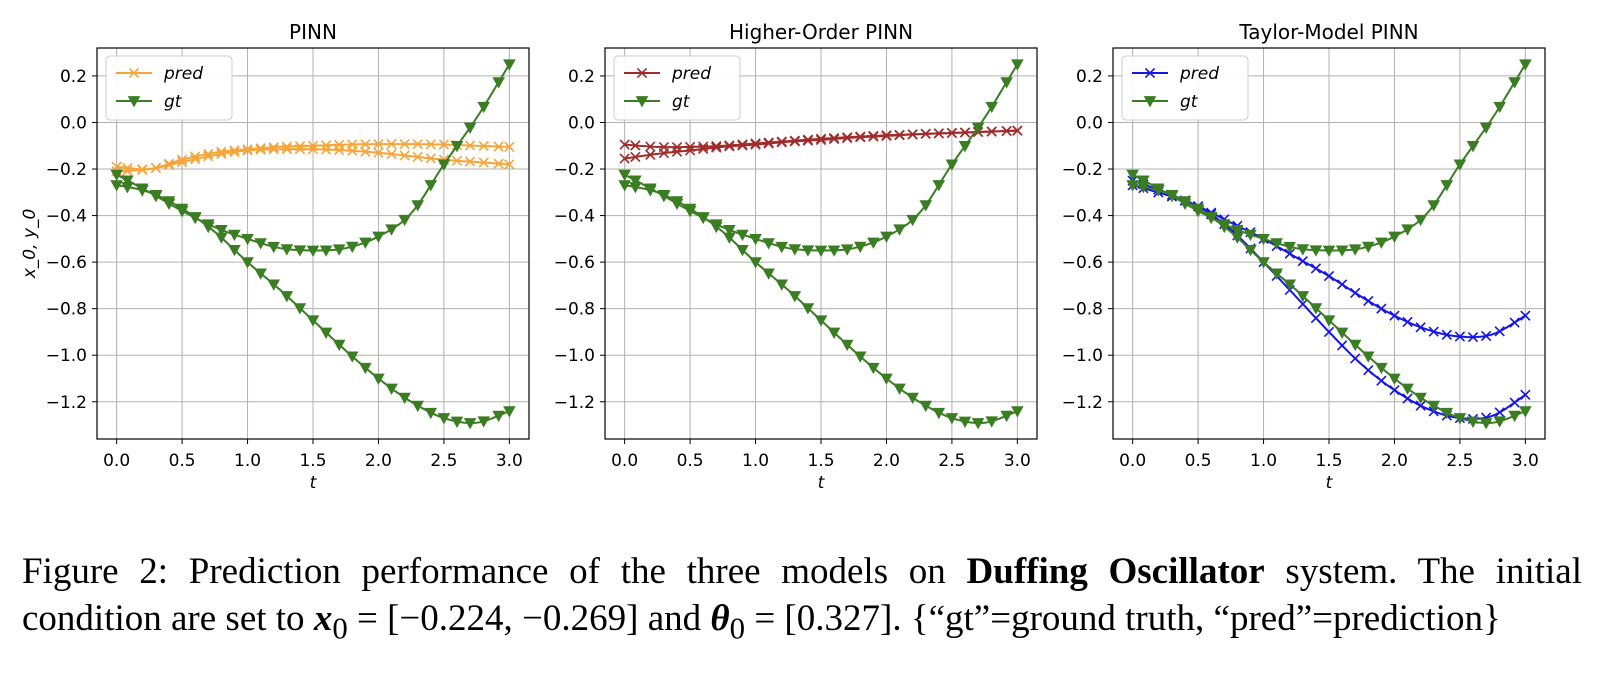 The image size is (1600, 676). Describe the element at coordinates (1115, 571) in the screenshot. I see `caption-system: Duffing Oscillator` at that location.